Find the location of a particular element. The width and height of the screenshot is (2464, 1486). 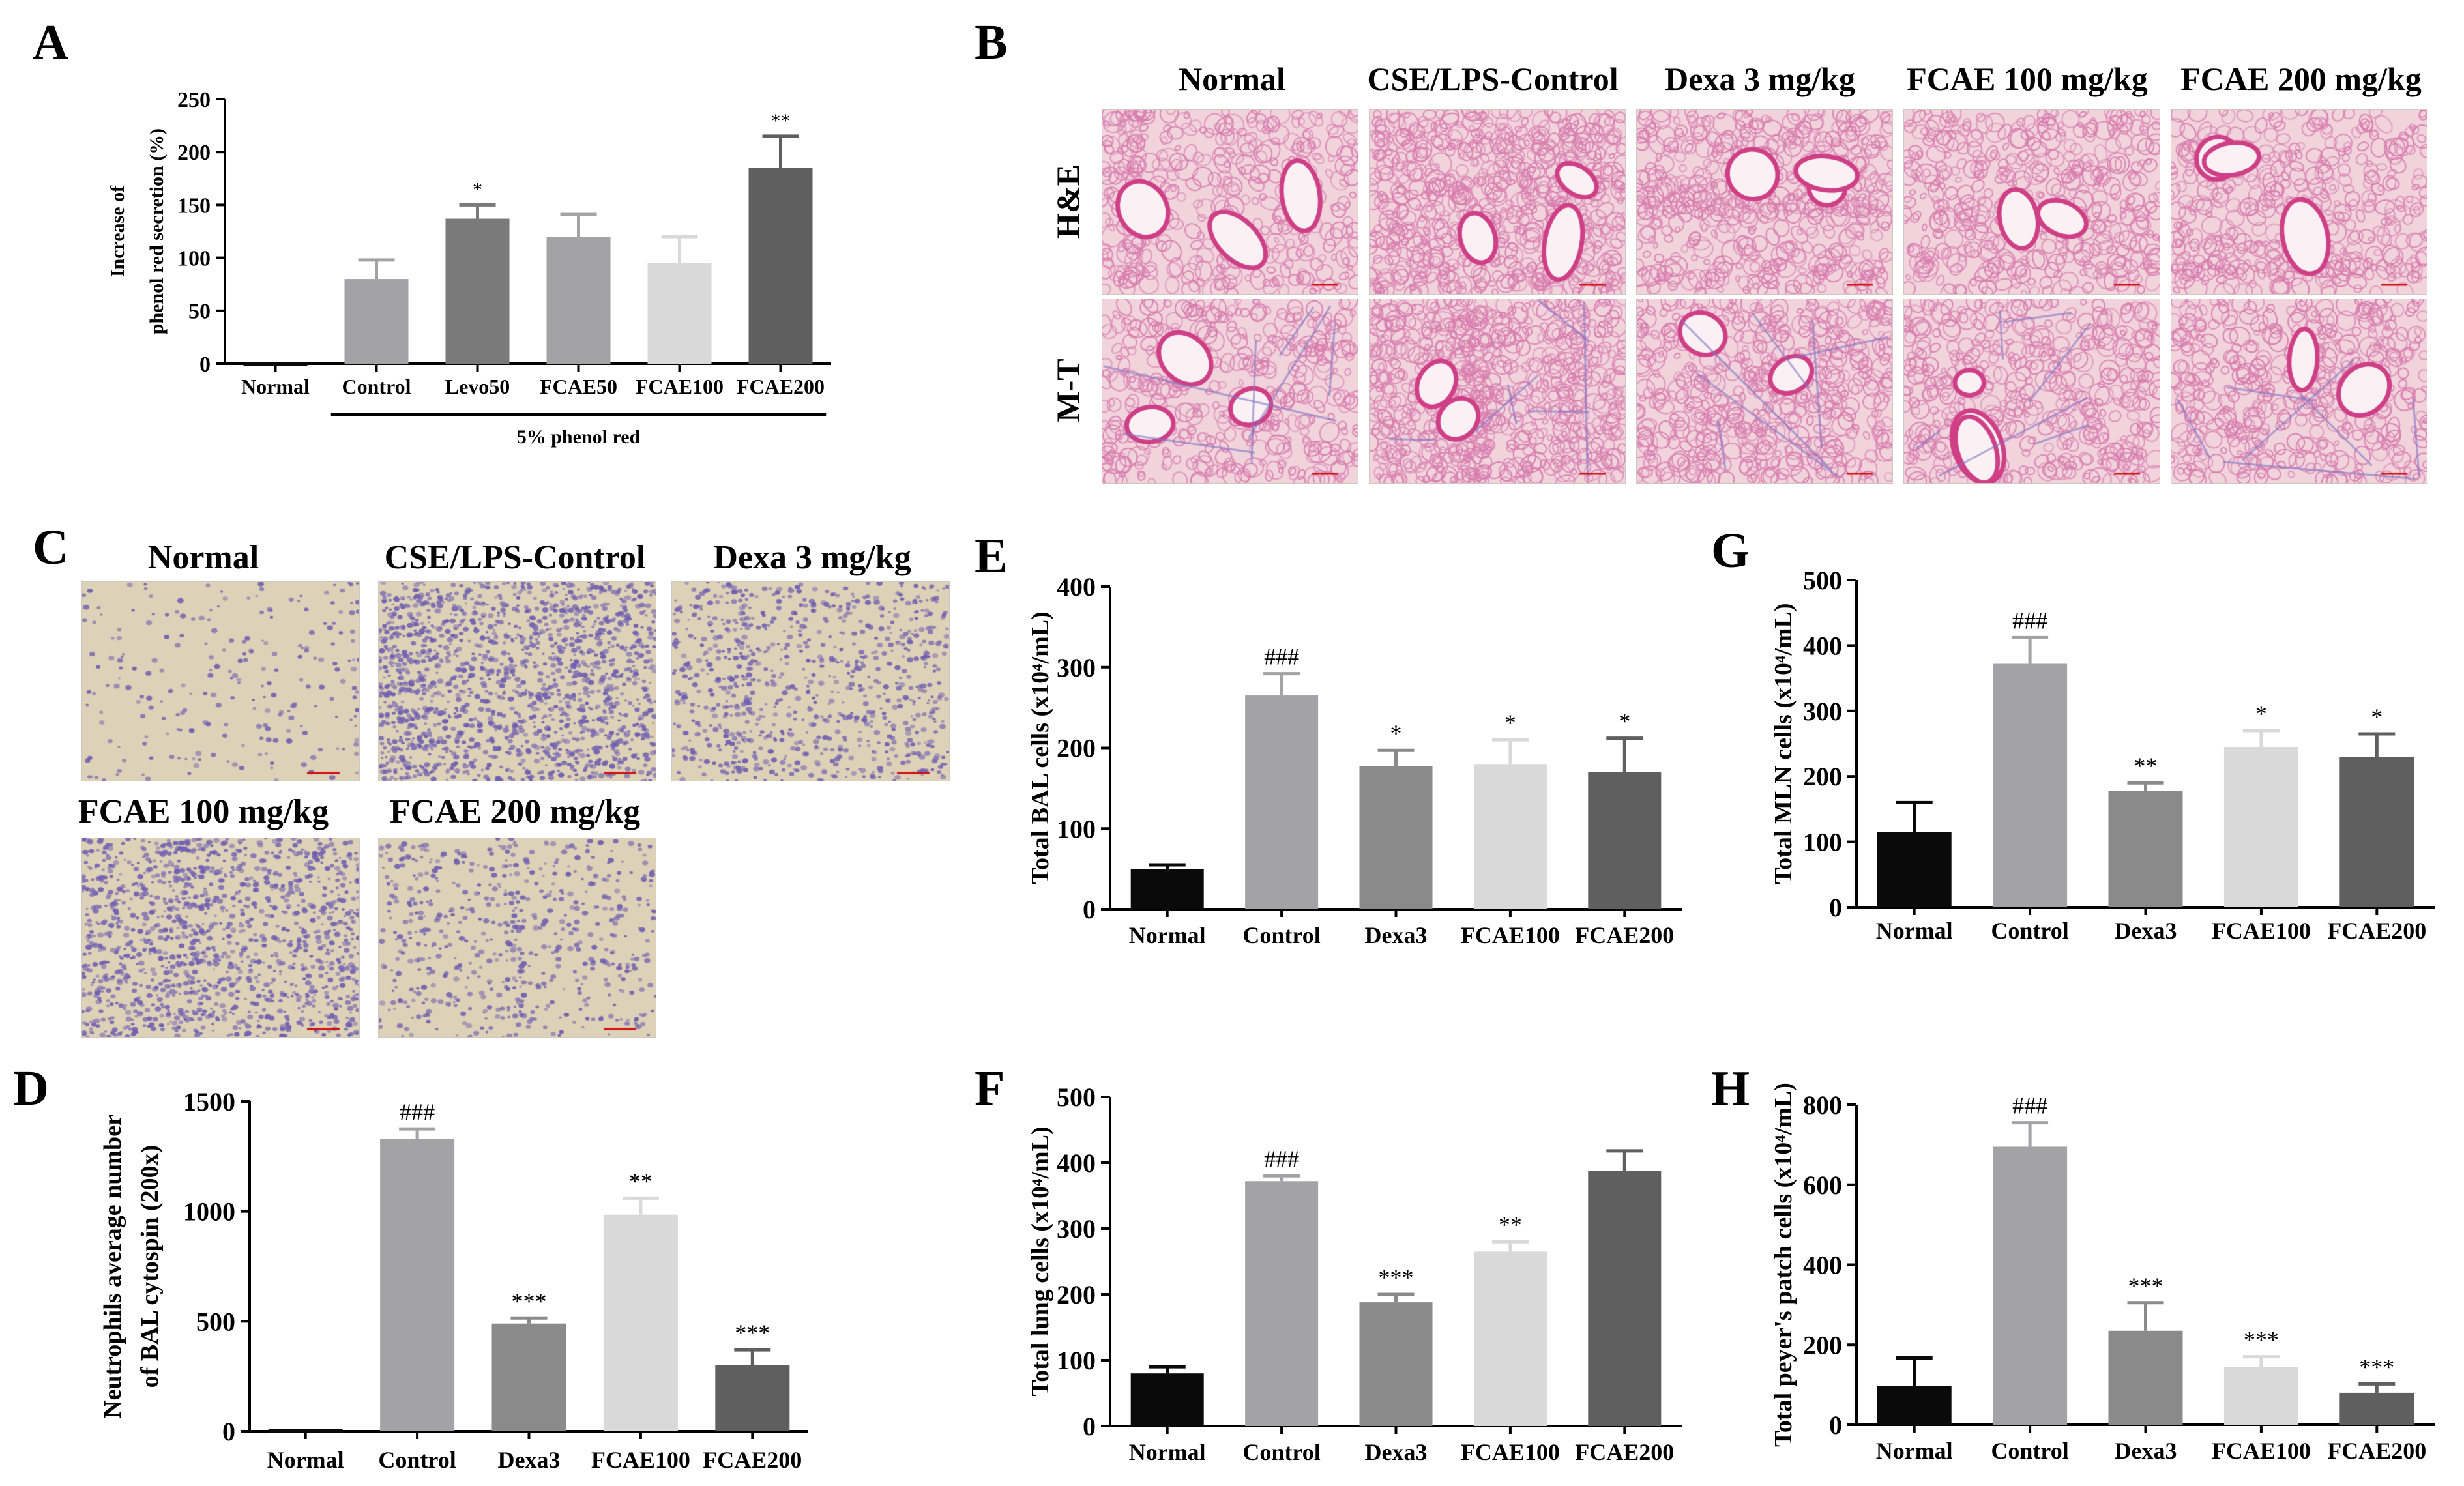

y-tick-label: 250 is located at coordinates (194, 100).